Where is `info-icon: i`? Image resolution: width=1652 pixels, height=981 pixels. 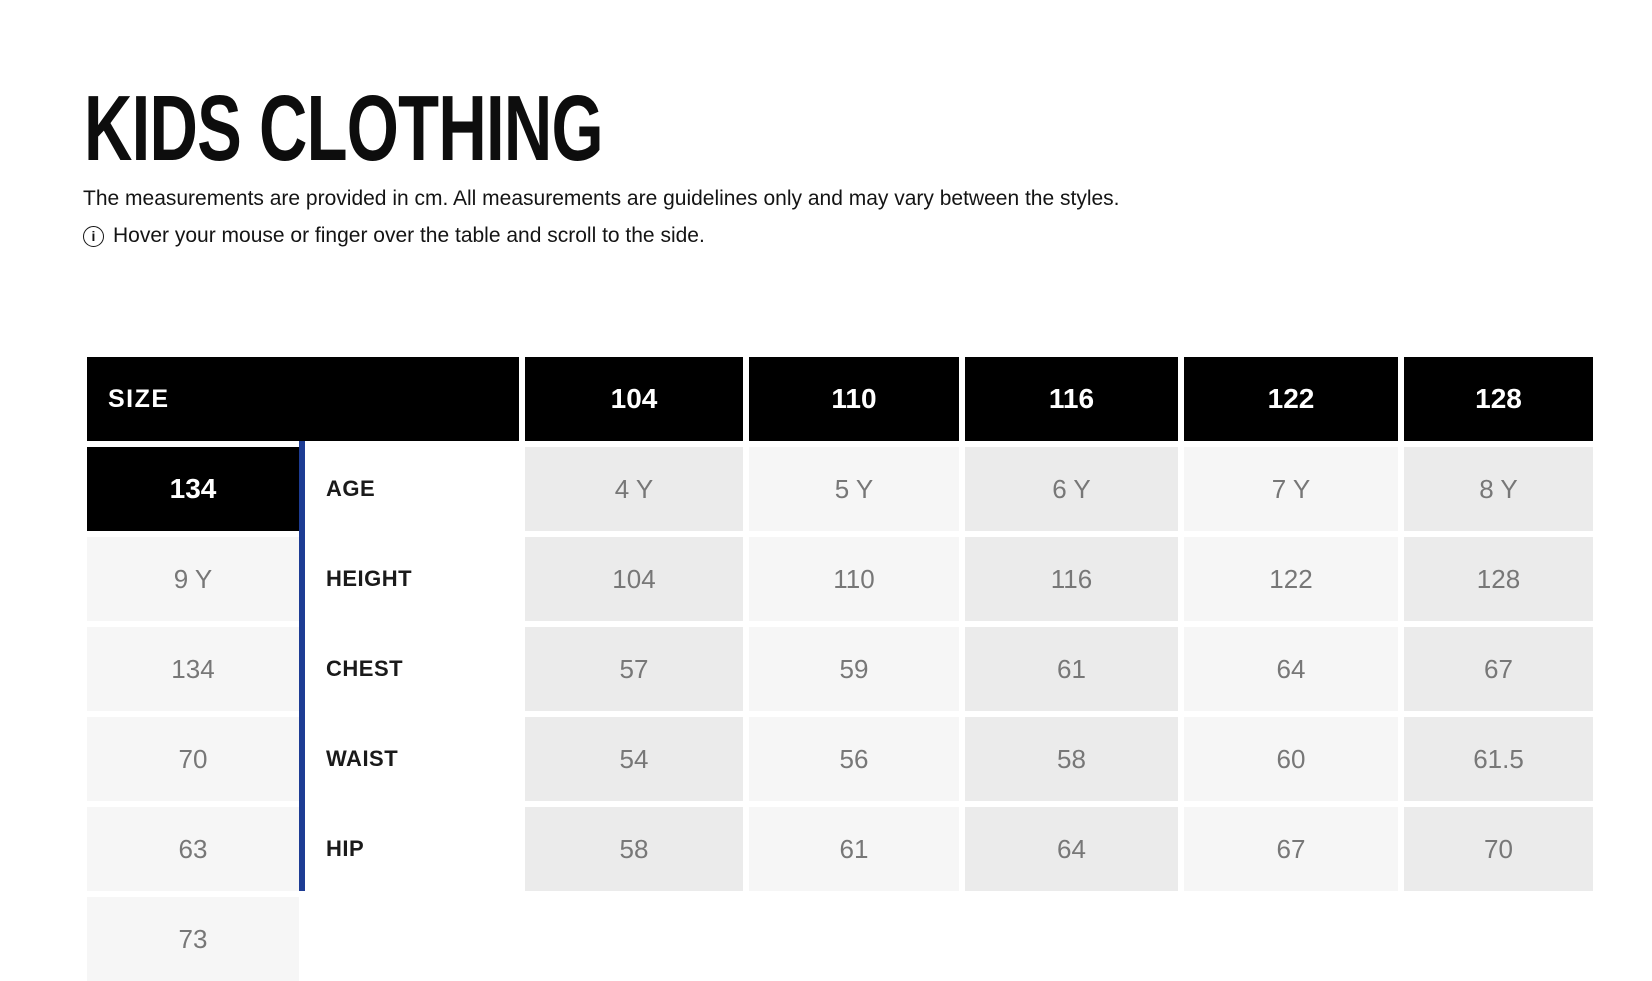 info-icon: i is located at coordinates (93, 236).